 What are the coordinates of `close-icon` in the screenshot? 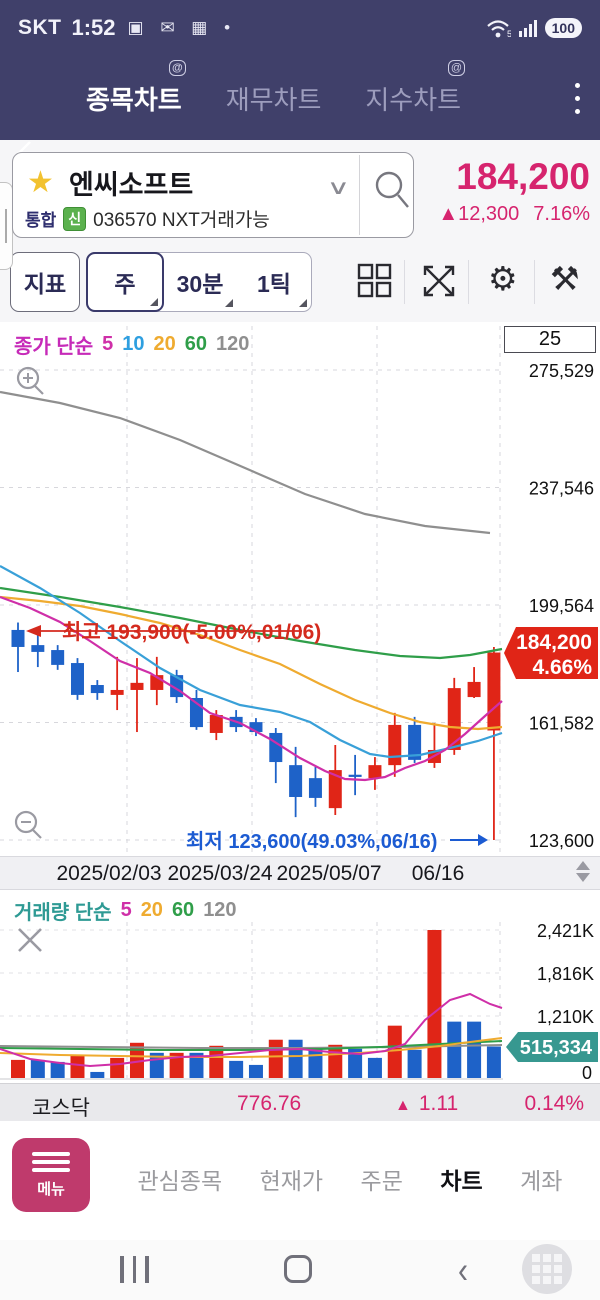 It's located at (30, 940).